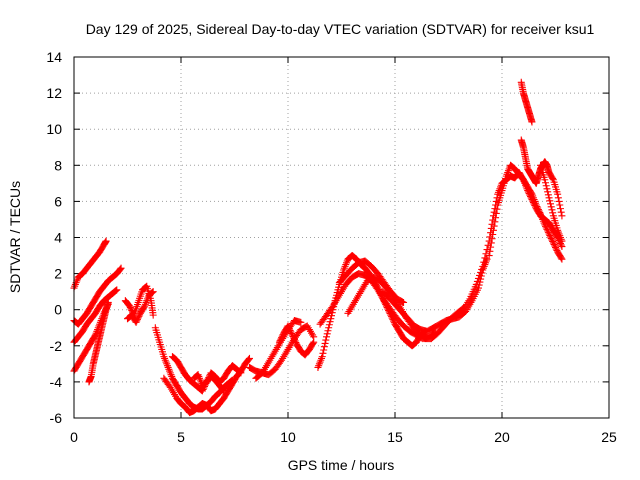 Image resolution: width=640 pixels, height=480 pixels. Describe the element at coordinates (56, 382) in the screenshot. I see `y-tick-label: -4` at that location.